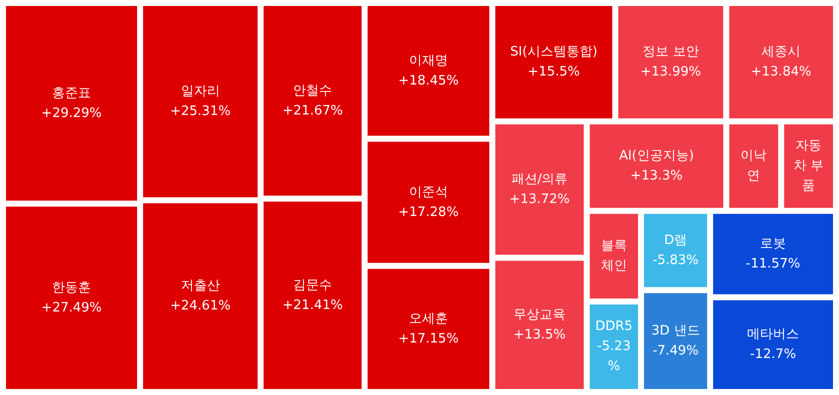 This screenshot has width=839, height=395. What do you see at coordinates (614, 356) in the screenshot?
I see `data-label: -5.23%` at bounding box center [614, 356].